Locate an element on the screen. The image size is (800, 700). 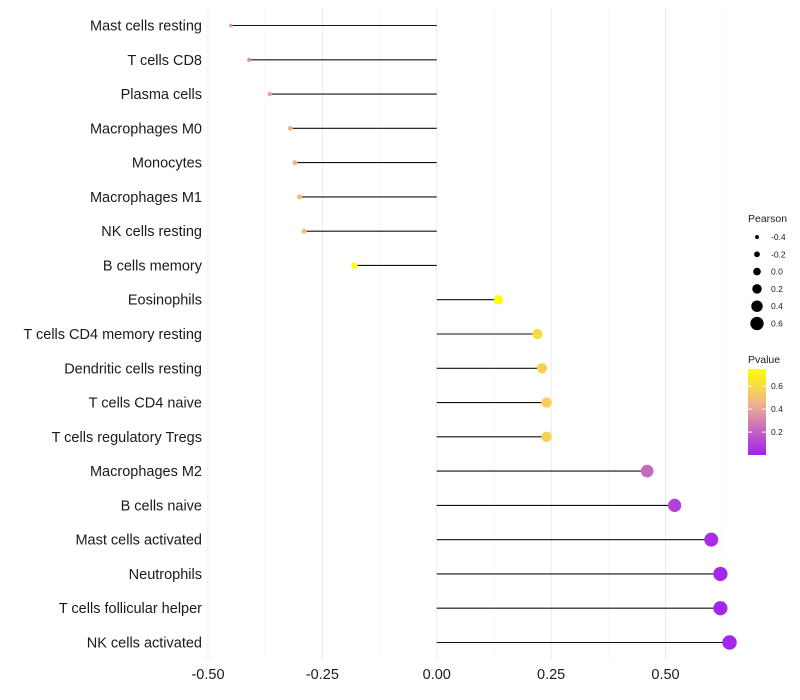
category-label: T cells CD4 naive is located at coordinates (145, 404).